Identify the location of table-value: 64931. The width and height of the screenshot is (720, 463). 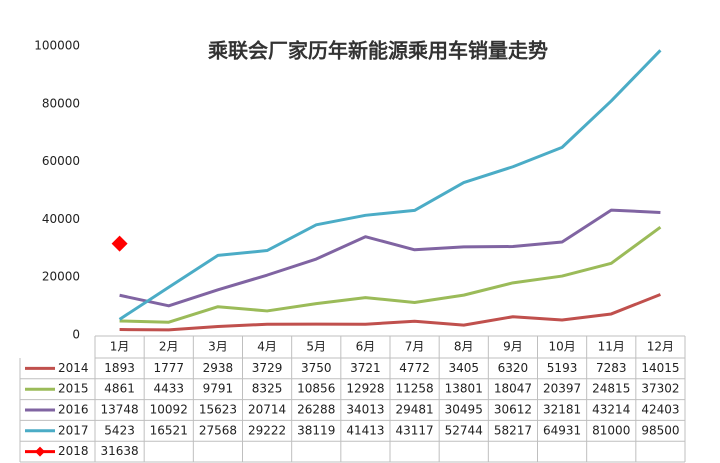
(562, 430).